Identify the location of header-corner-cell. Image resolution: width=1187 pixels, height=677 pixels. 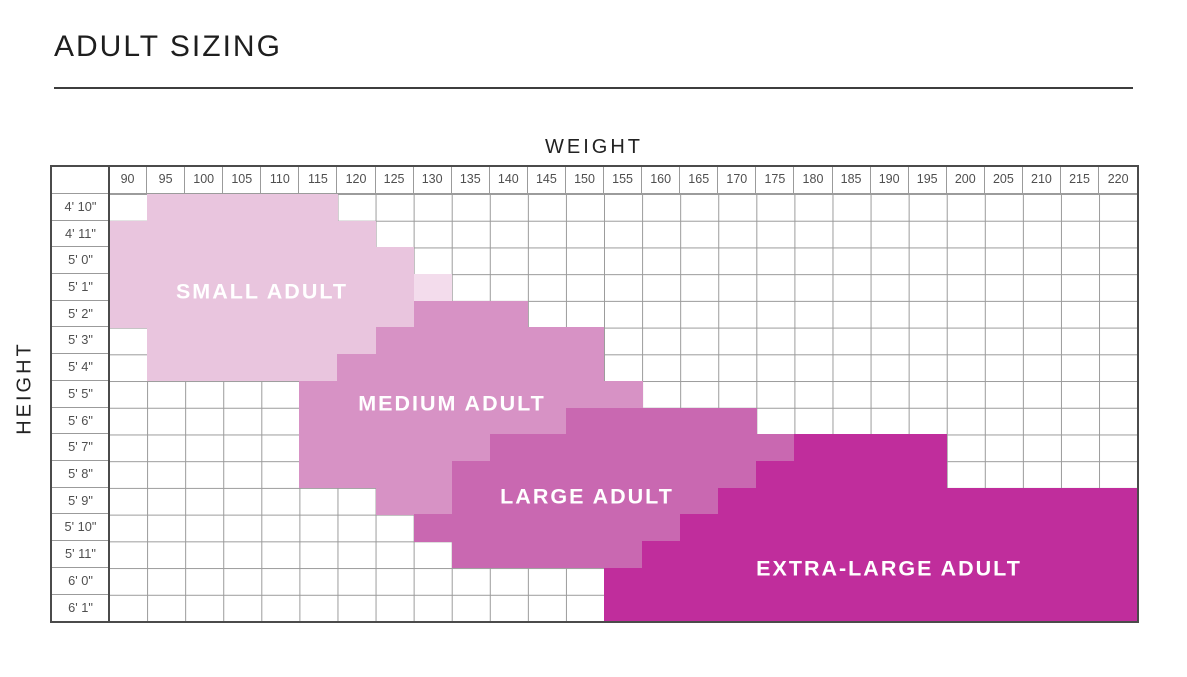
(80, 180).